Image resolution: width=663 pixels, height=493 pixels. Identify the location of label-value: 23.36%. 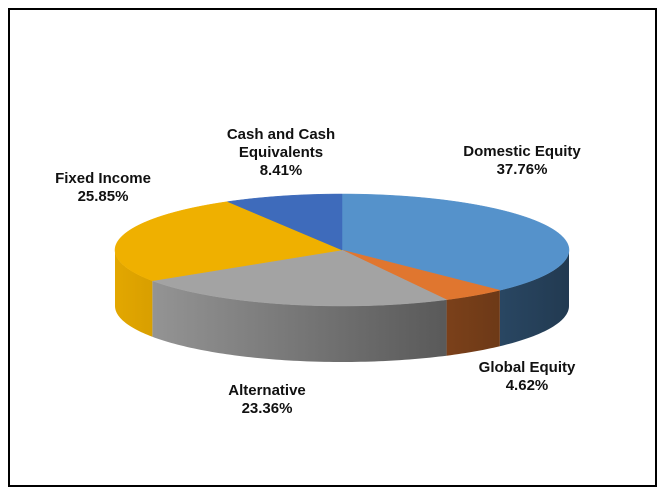
(267, 408).